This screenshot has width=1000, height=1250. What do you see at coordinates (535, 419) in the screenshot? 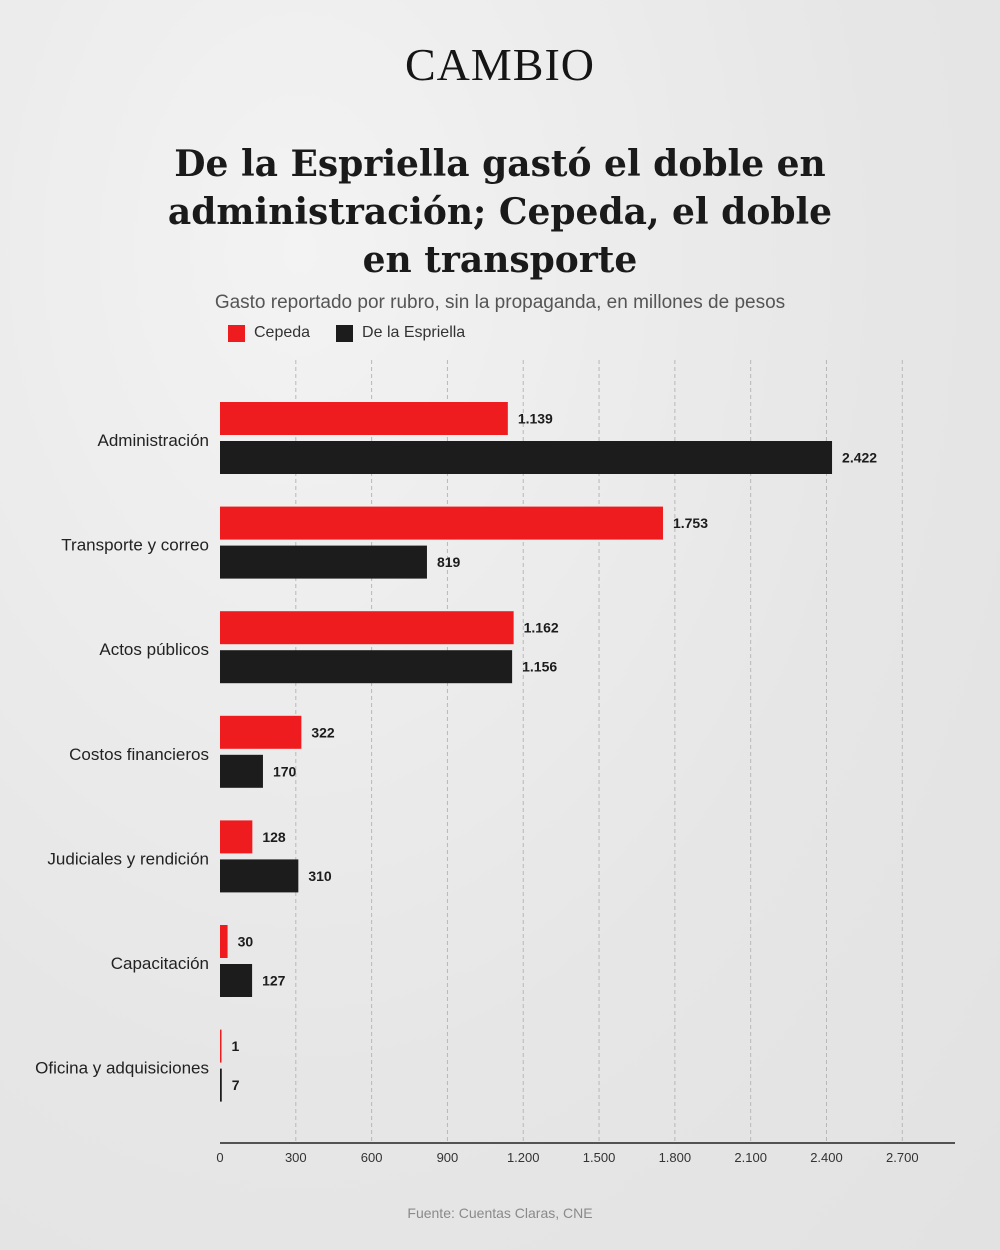
I see `data-label: 1.139` at bounding box center [535, 419].